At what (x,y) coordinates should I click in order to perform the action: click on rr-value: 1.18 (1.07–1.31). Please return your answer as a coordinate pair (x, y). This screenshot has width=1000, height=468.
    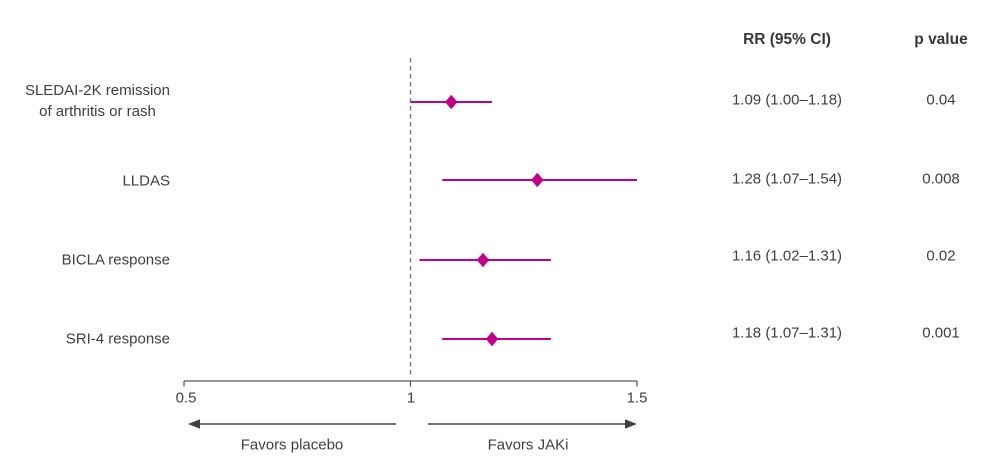
    Looking at the image, I should click on (787, 333).